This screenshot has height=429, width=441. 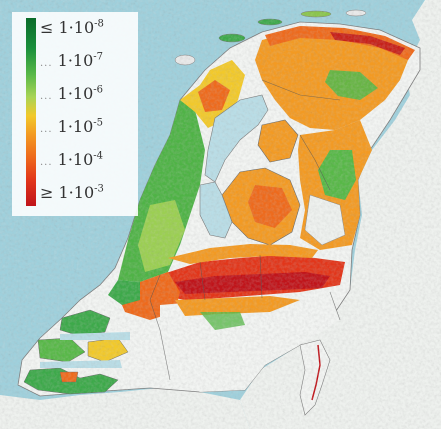 What do you see at coordinates (31, 112) in the screenshot?
I see `legend-color-bar` at bounding box center [31, 112].